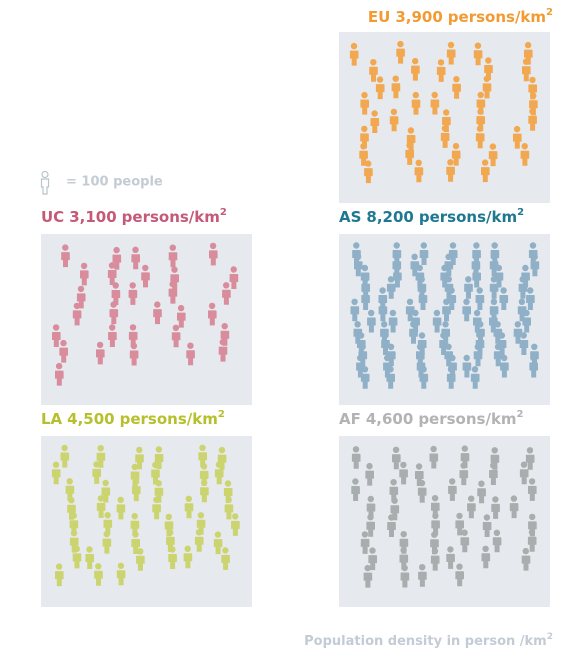 The height and width of the screenshot is (655, 573). What do you see at coordinates (52, 419) in the screenshot?
I see `region: LA` at bounding box center [52, 419].